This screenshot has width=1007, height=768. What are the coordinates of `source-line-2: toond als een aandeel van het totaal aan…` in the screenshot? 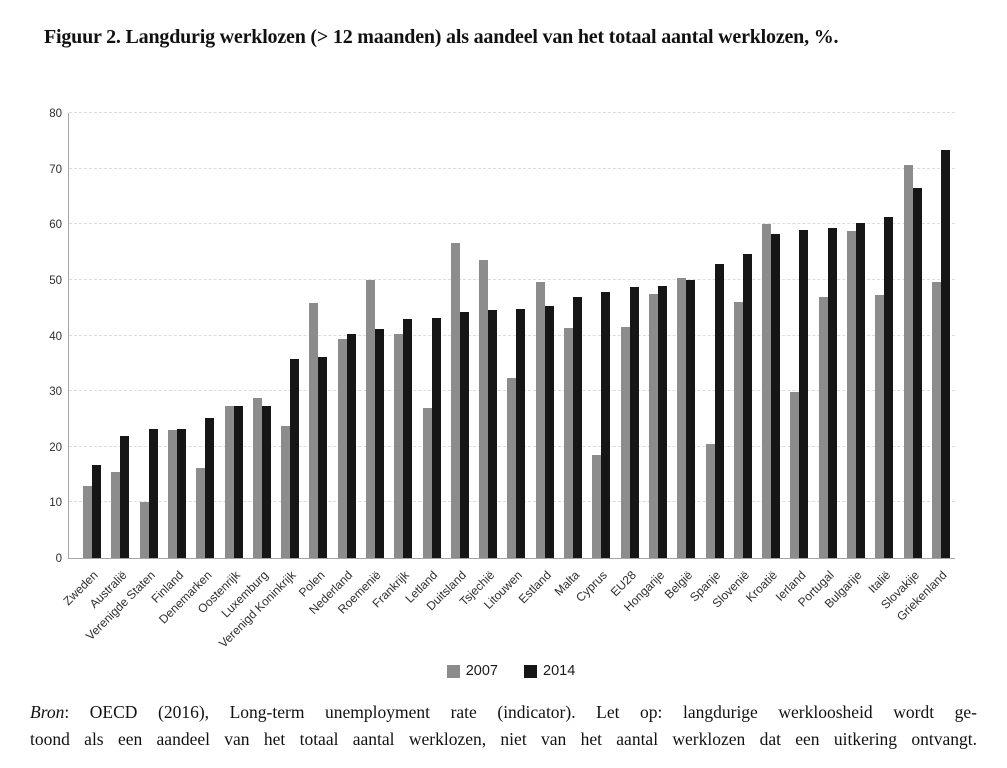 It's located at (503, 739).